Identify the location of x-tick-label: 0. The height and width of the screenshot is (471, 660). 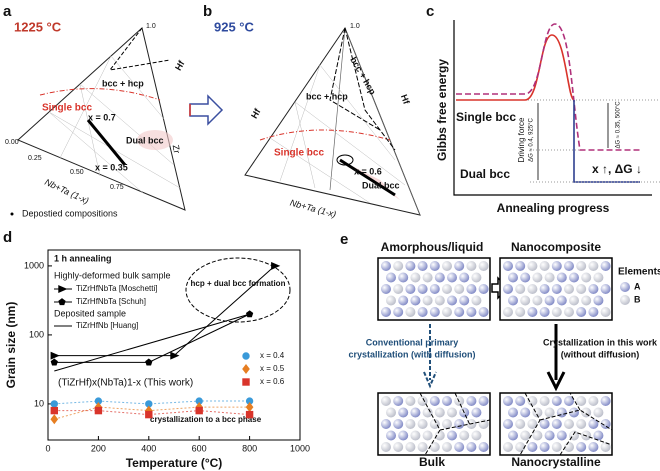
(47, 448).